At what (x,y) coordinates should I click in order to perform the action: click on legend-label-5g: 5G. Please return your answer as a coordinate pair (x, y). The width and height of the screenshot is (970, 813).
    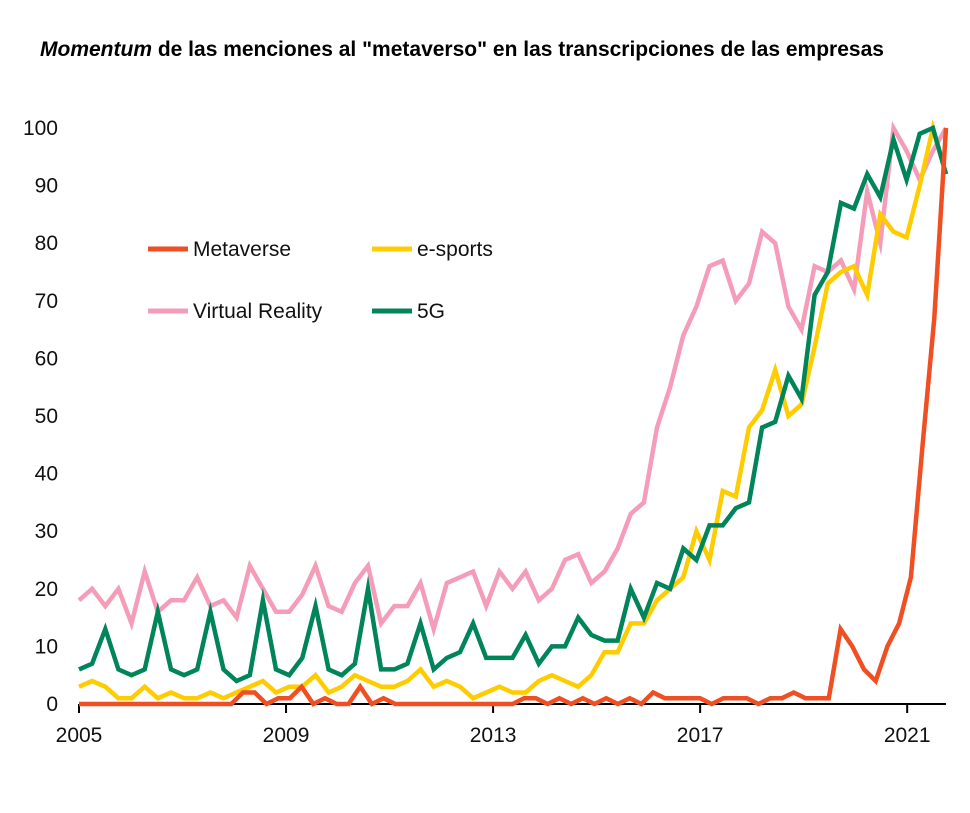
    Looking at the image, I should click on (431, 311).